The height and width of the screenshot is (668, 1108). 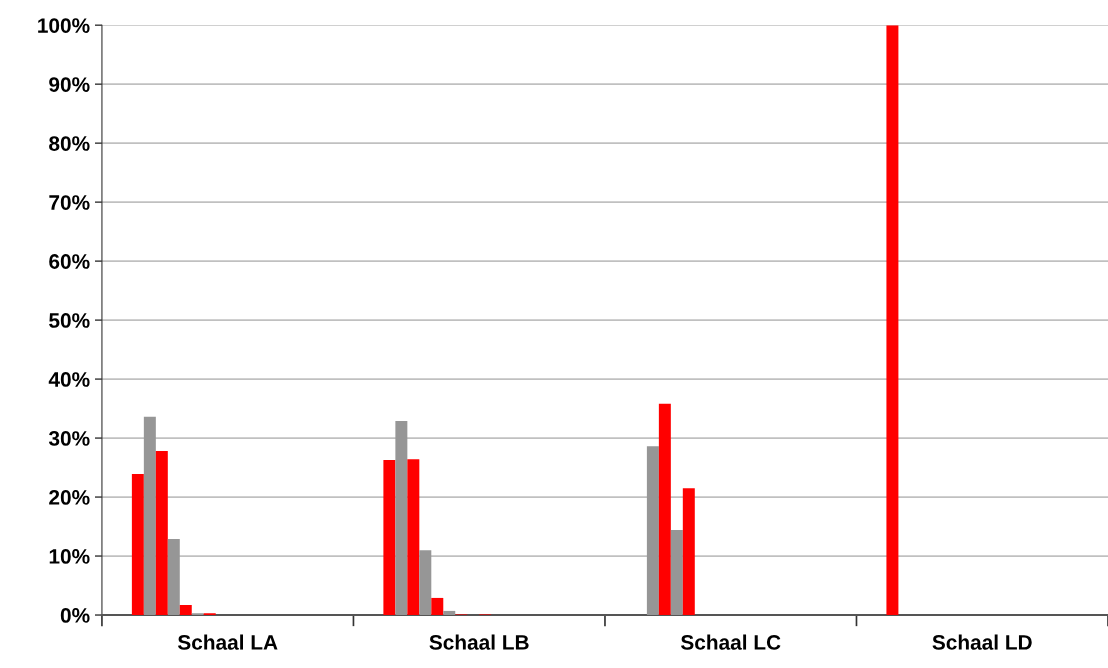 What do you see at coordinates (982, 642) in the screenshot?
I see `x-tick-label: Schaal LD` at bounding box center [982, 642].